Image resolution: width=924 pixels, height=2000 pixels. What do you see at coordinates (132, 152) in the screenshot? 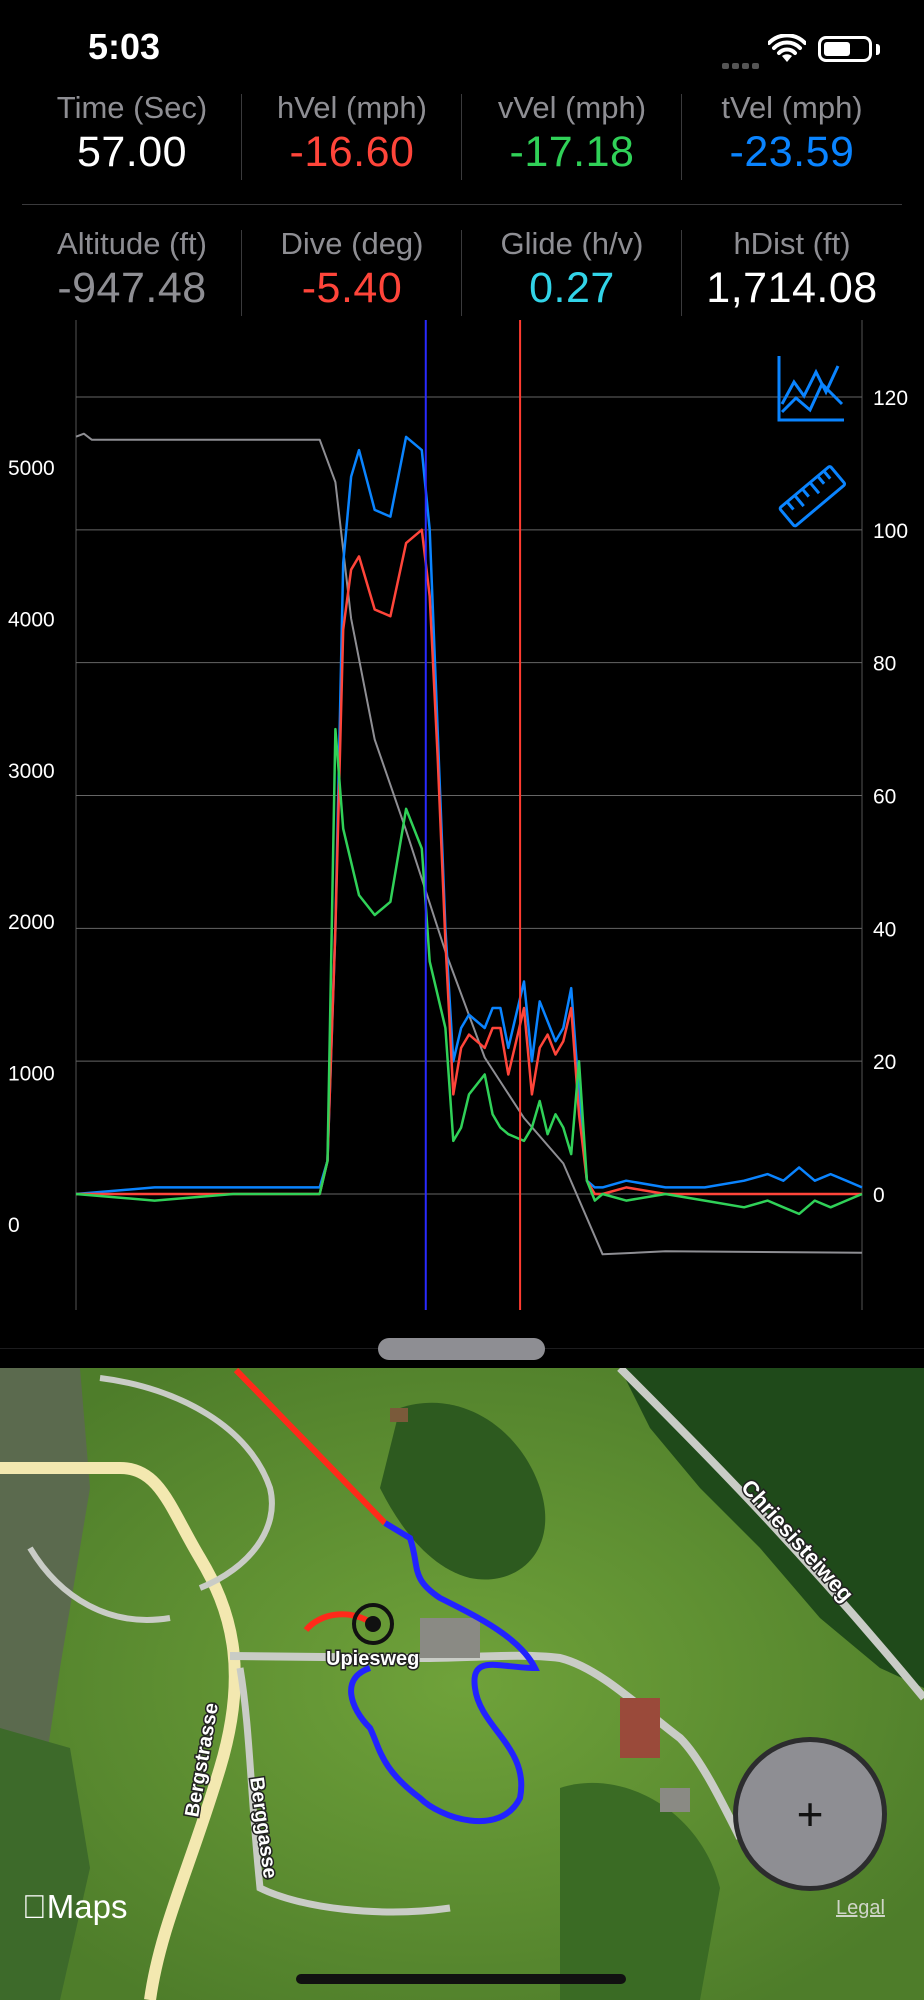
I see `metric-value: 57.00` at bounding box center [132, 152].